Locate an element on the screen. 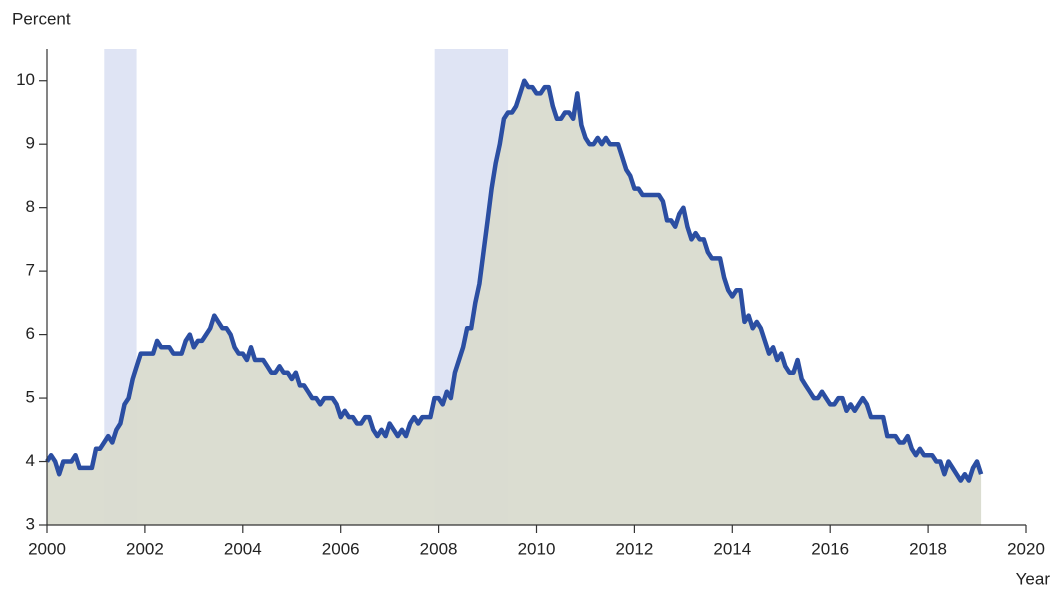  x-axis-label: Year is located at coordinates (1033, 578).